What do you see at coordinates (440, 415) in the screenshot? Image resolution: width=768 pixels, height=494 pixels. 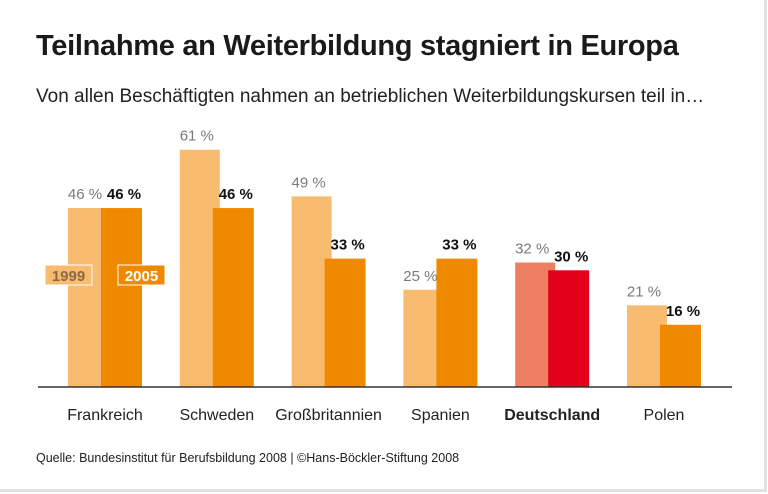 I see `category-label: Spanien` at bounding box center [440, 415].